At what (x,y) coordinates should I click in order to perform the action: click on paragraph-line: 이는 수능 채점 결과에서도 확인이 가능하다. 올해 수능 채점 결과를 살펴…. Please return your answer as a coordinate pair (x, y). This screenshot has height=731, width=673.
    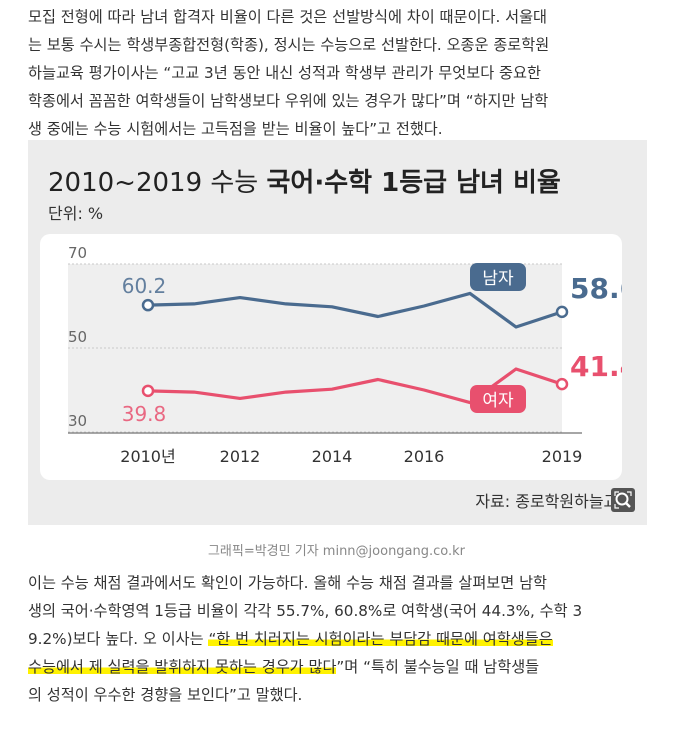
    Looking at the image, I should click on (288, 583).